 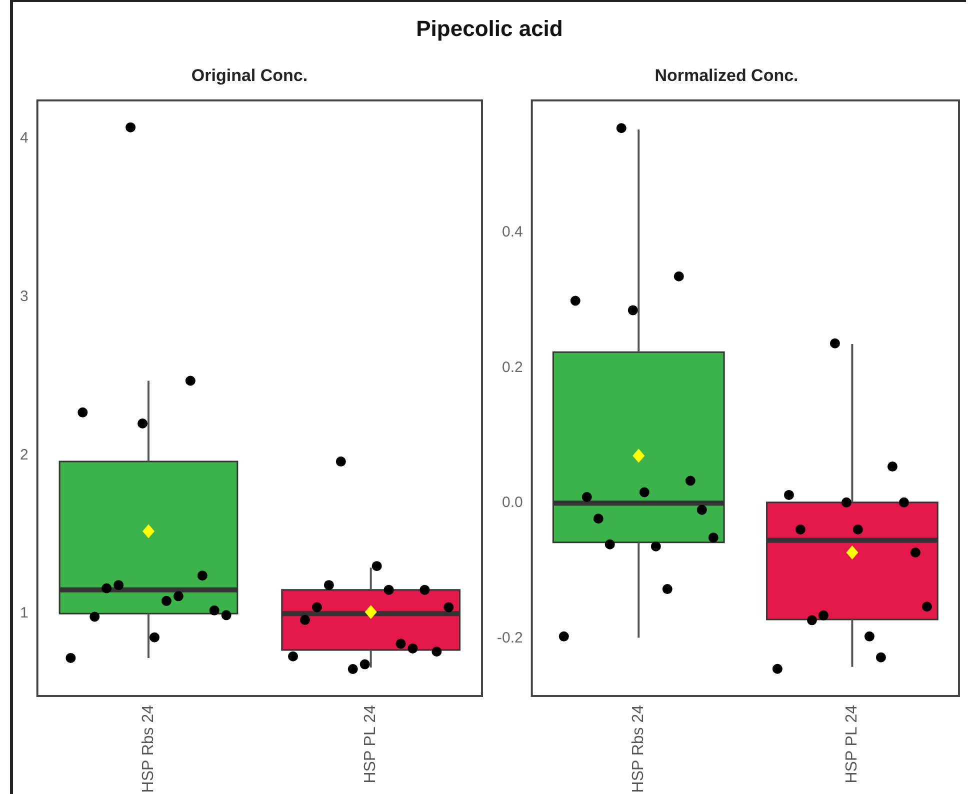 I want to click on chart-title: Original Conc., so click(x=249, y=75).